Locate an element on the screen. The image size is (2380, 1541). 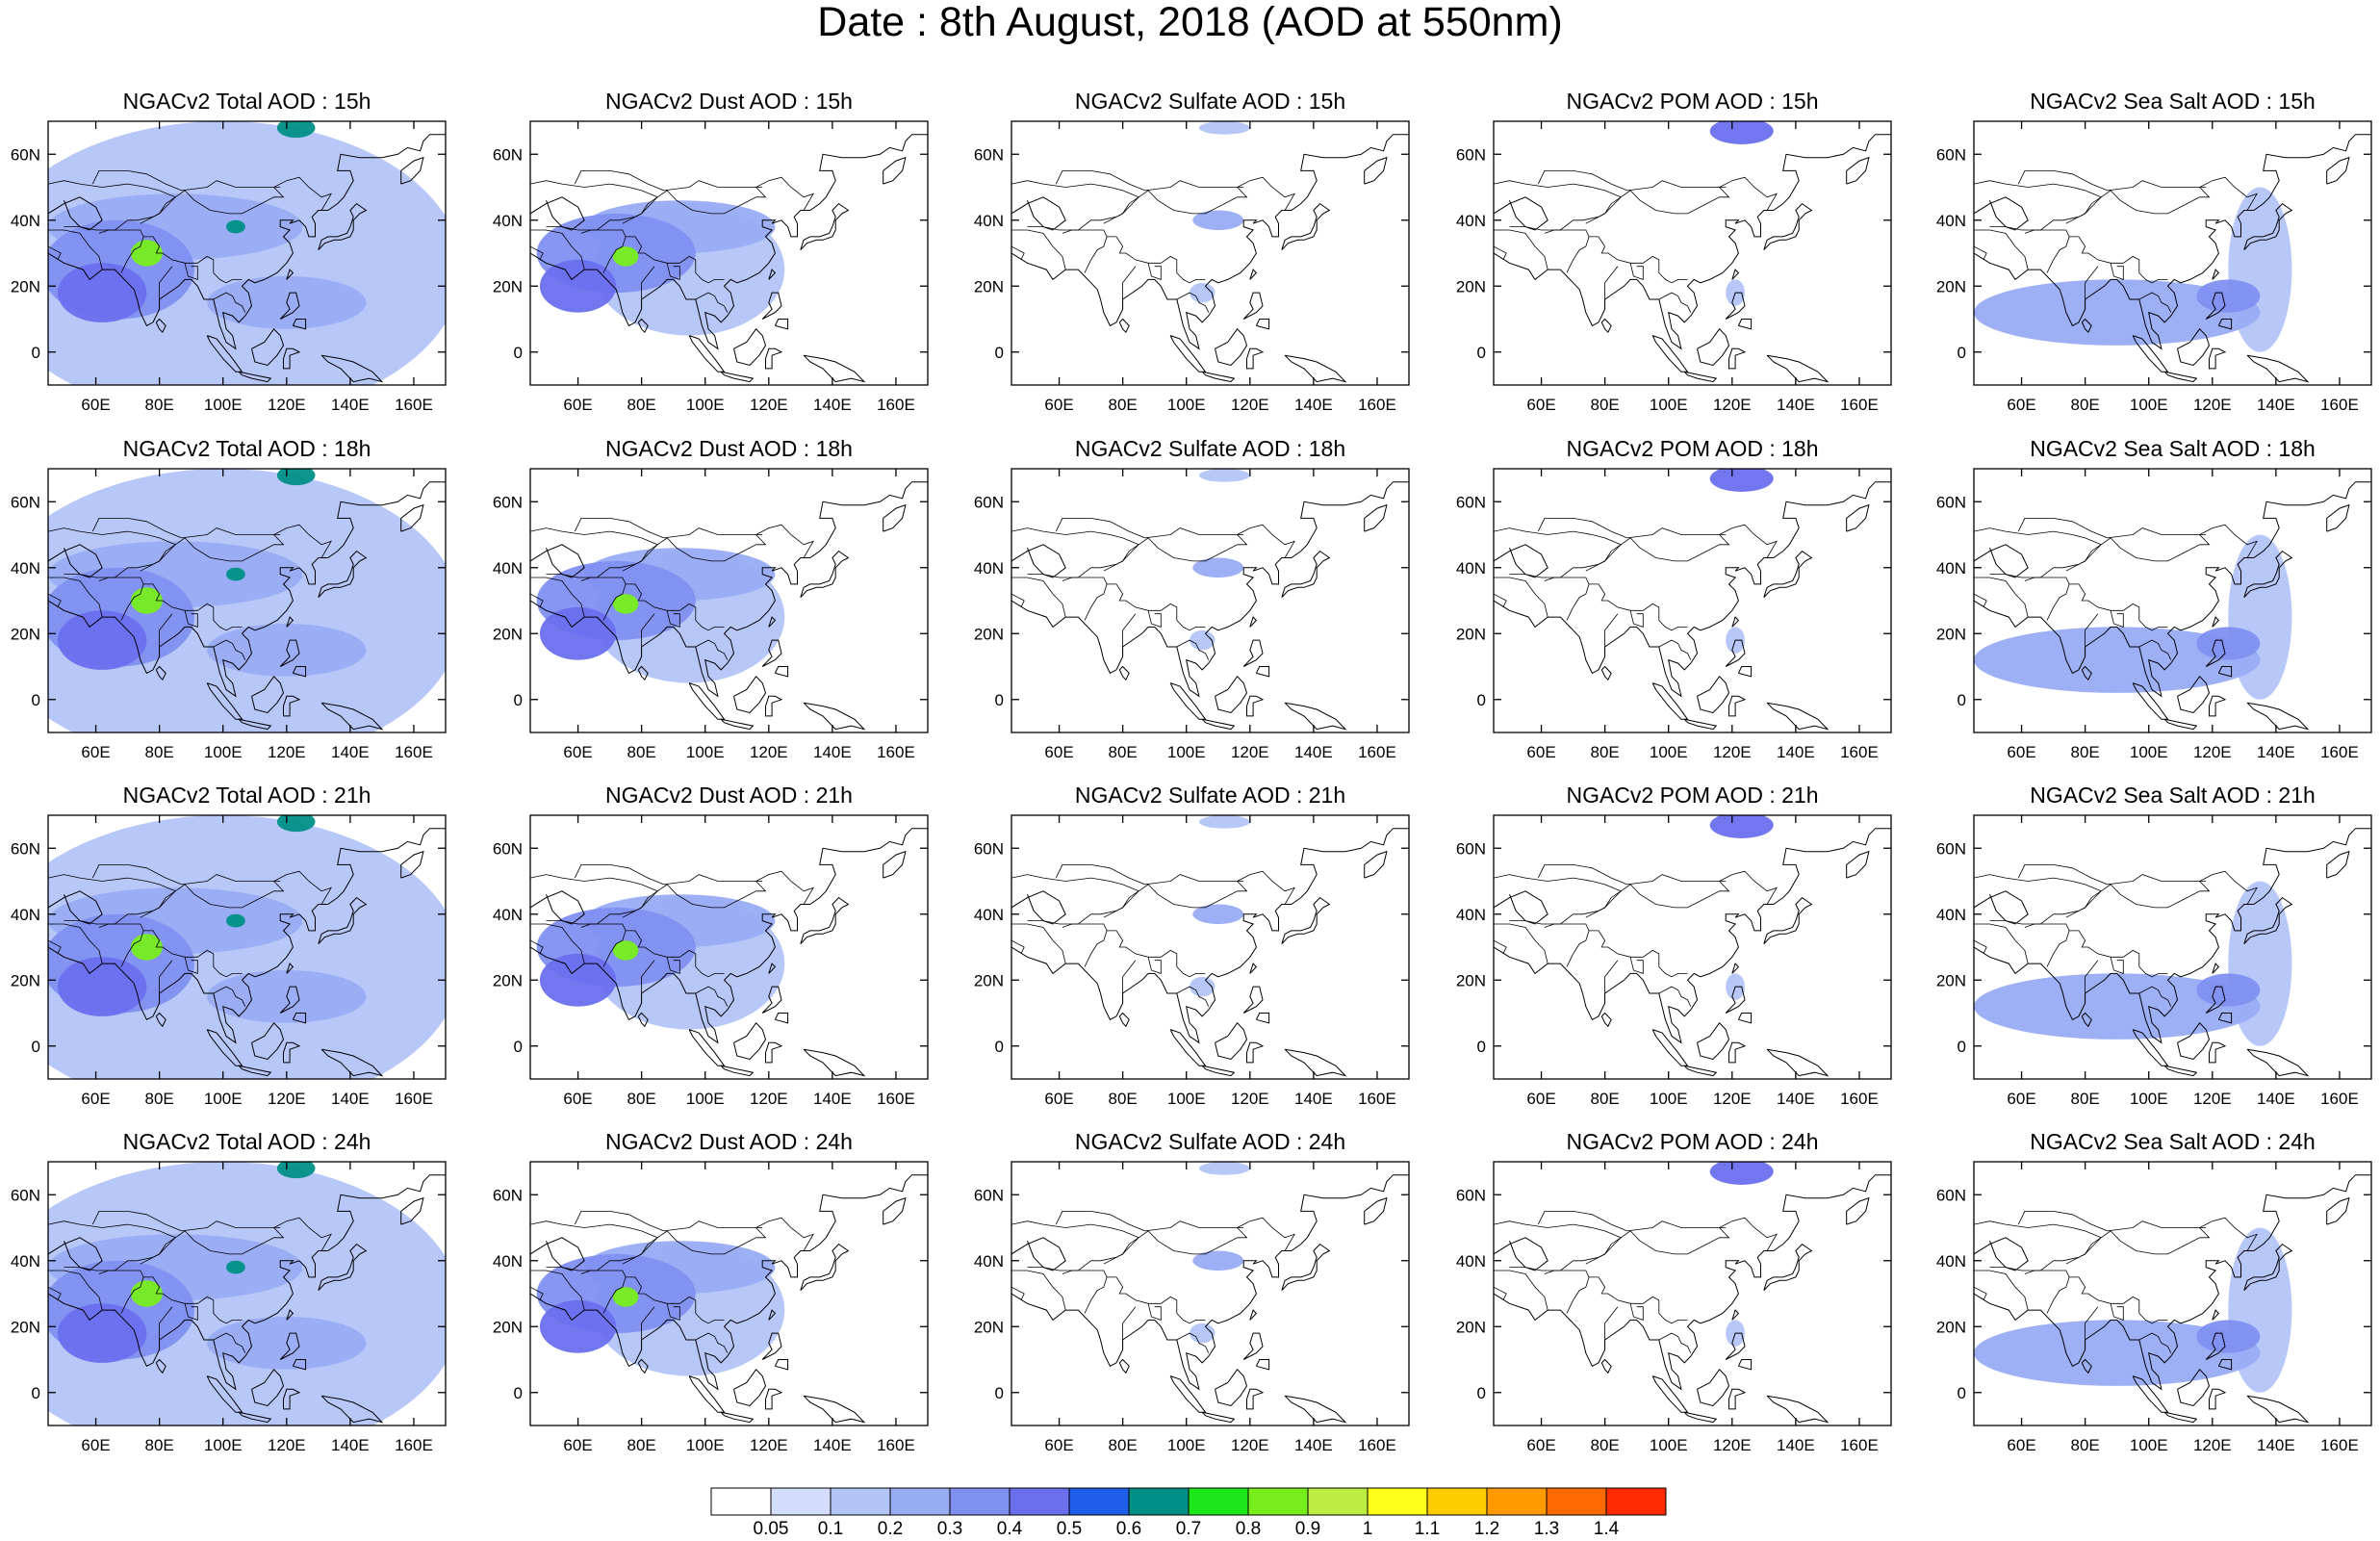
panel-title: NGACv2 Sea Salt AOD : 18h is located at coordinates (2156, 448).